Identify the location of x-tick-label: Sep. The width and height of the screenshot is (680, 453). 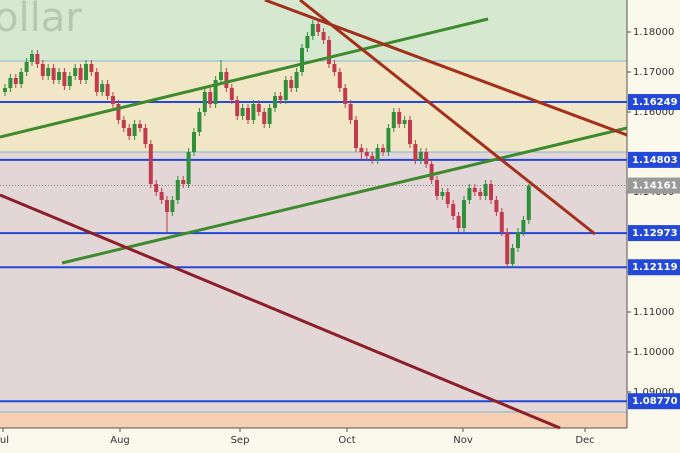
(240, 440).